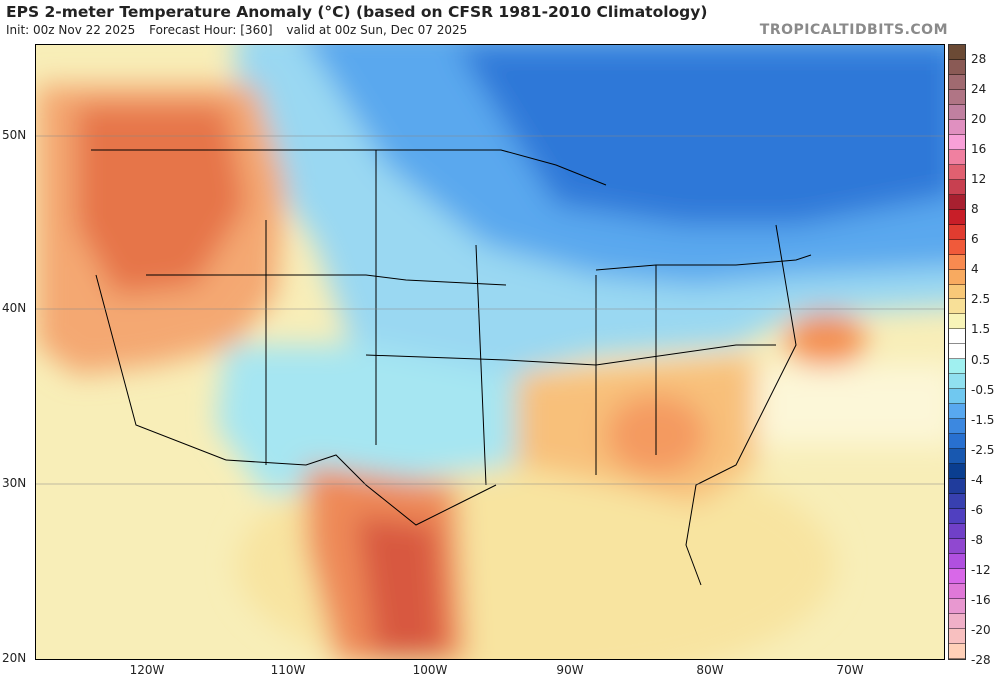  Describe the element at coordinates (979, 89) in the screenshot. I see `colorbar-label: 24` at that location.